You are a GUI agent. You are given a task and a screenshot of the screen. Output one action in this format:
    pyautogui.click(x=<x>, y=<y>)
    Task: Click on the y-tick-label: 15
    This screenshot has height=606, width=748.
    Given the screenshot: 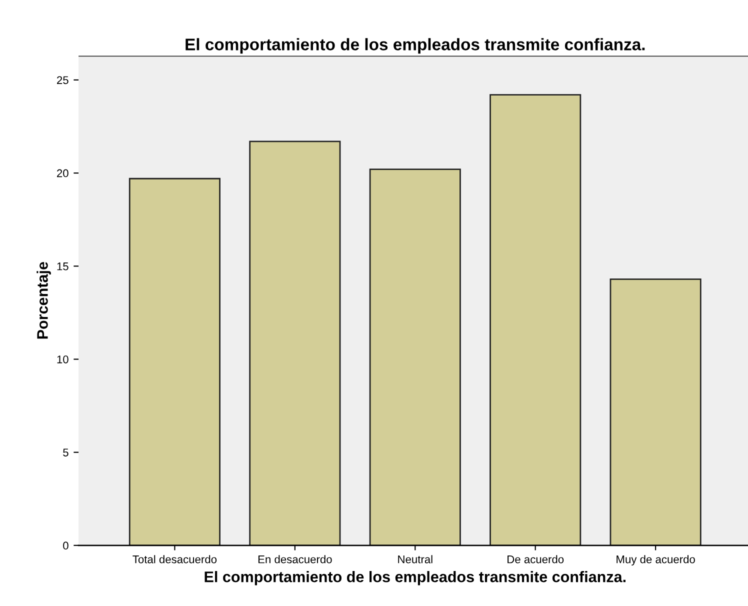 What is the action you would take?
    pyautogui.click(x=62, y=266)
    